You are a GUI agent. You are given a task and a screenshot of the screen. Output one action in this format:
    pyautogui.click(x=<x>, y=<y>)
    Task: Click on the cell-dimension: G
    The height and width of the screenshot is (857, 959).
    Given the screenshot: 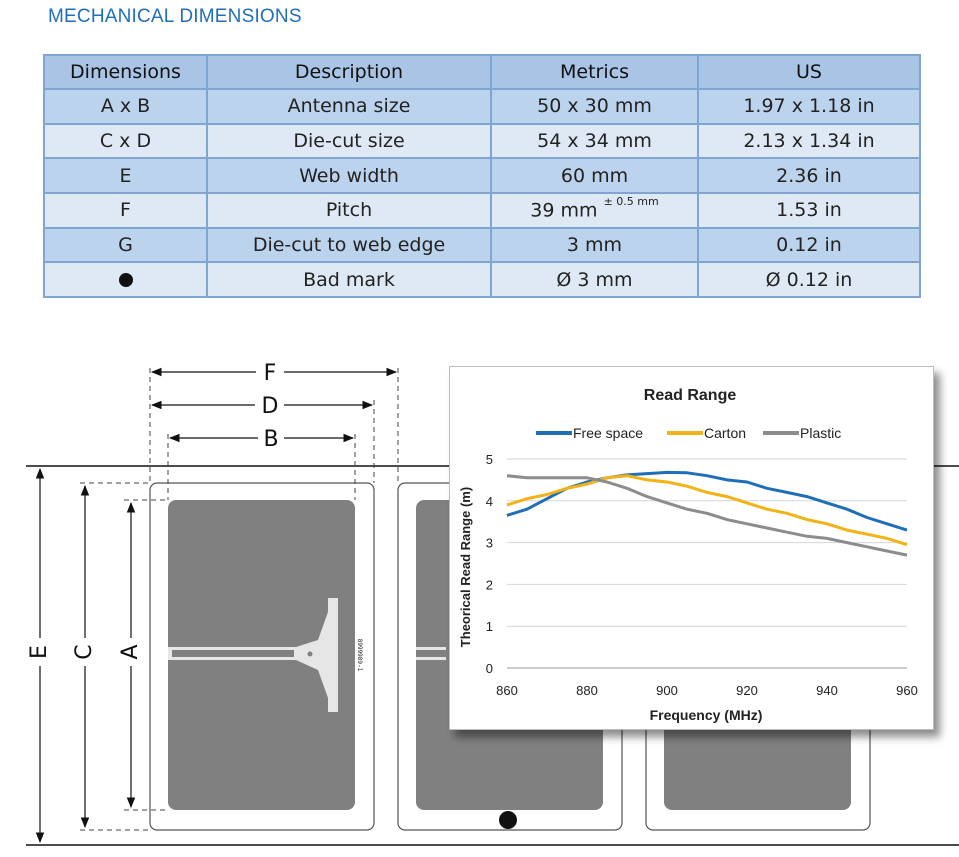 What is the action you would take?
    pyautogui.click(x=125, y=245)
    